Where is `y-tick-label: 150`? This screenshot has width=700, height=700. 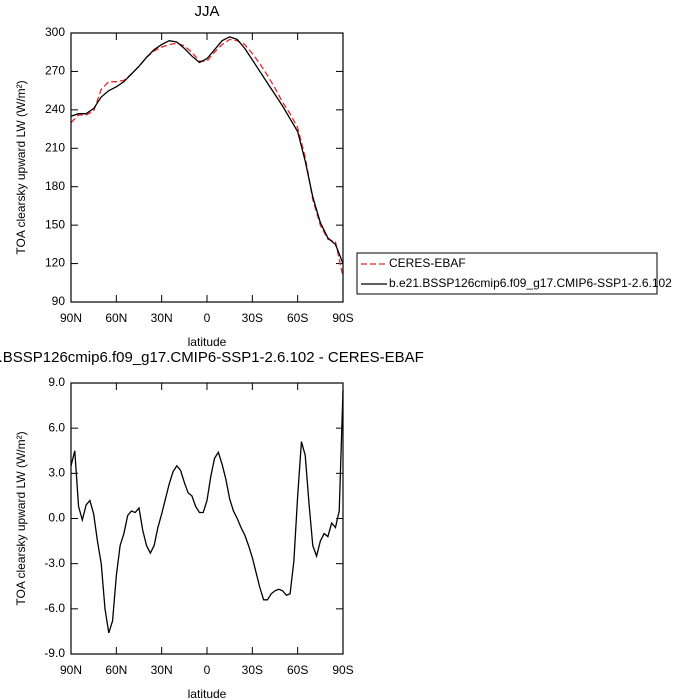 y-tick-label: 150 is located at coordinates (55, 224).